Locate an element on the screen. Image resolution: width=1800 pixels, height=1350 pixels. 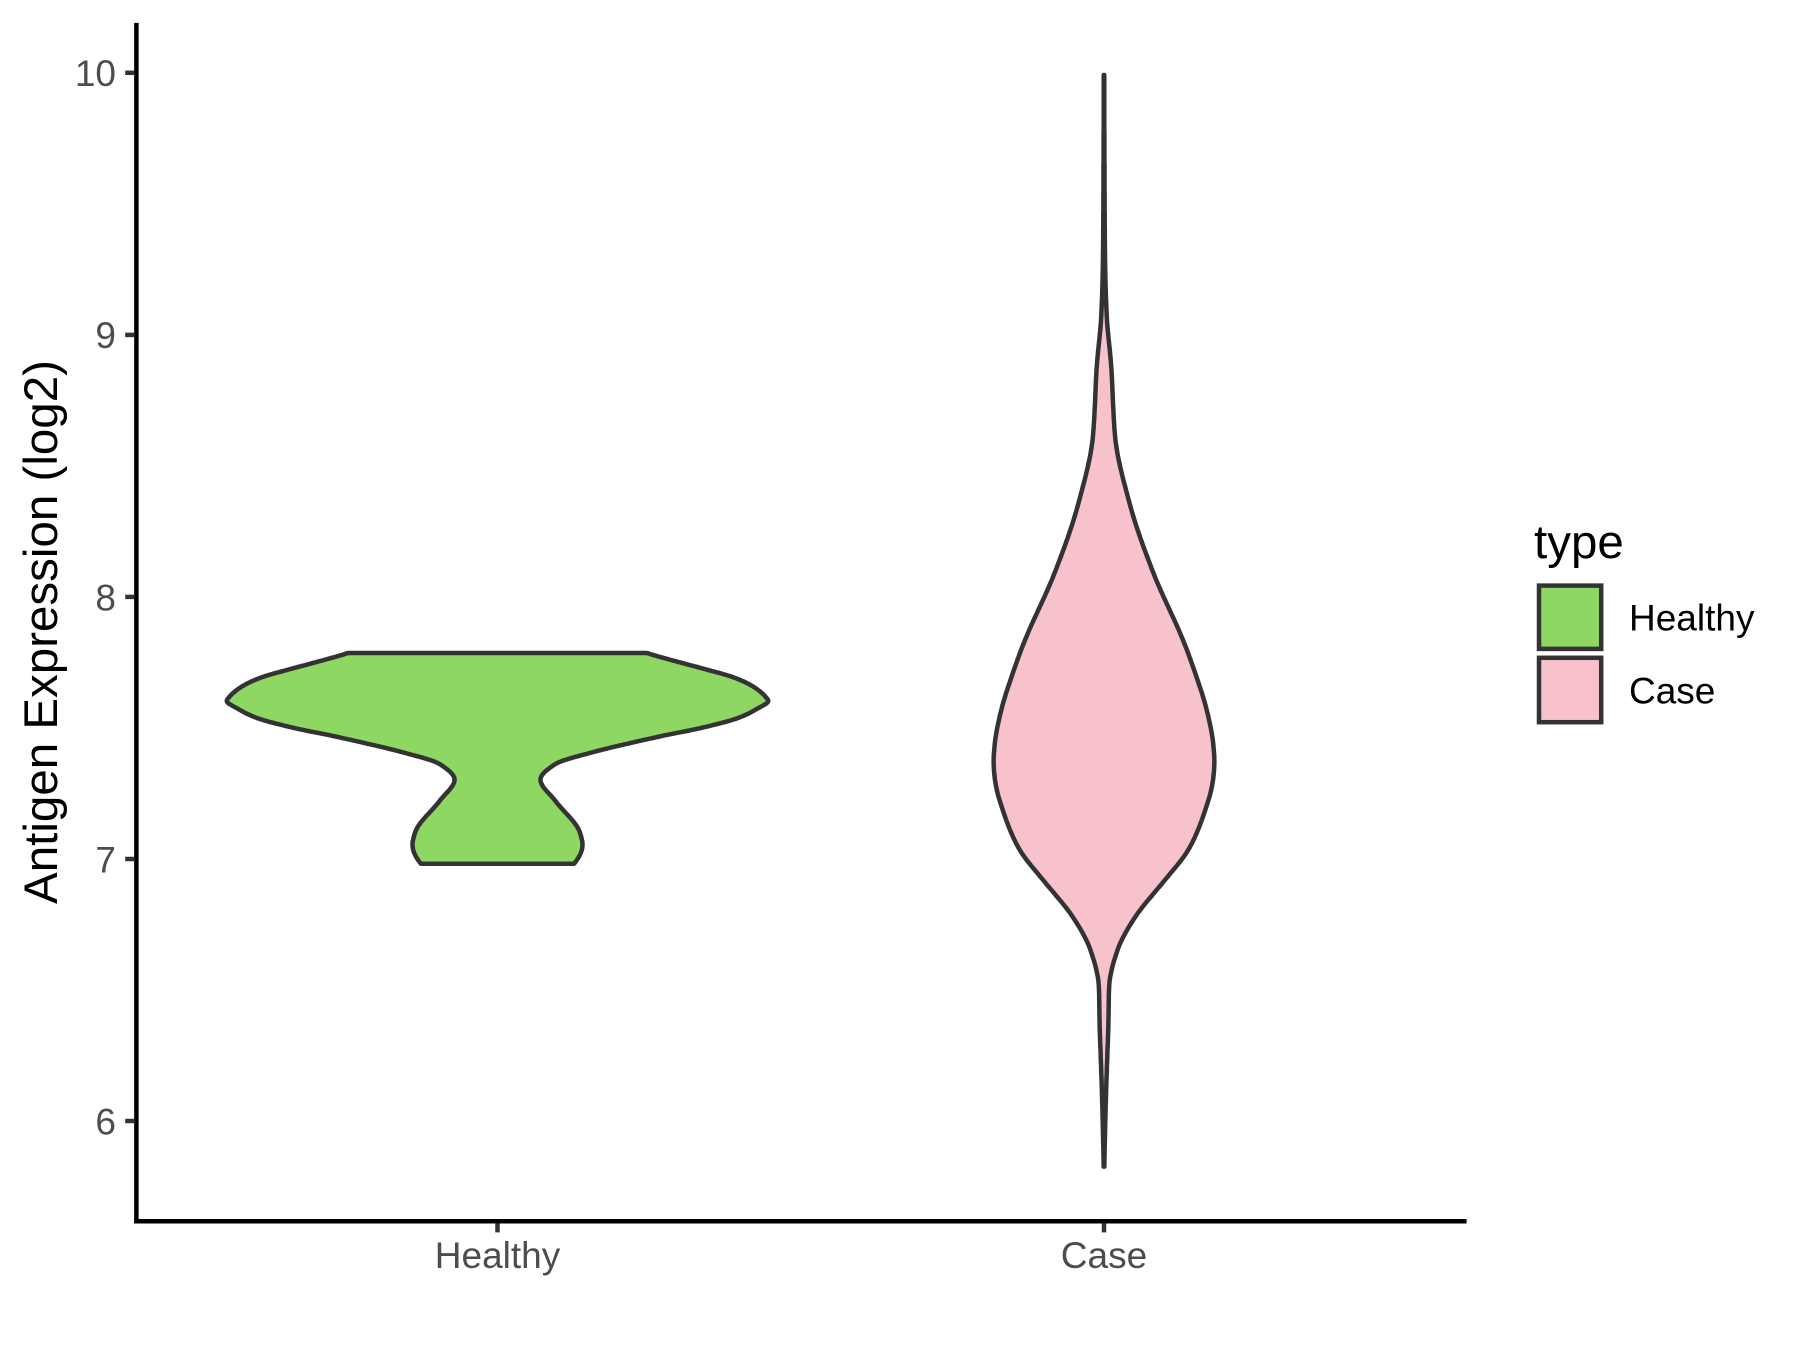
svg-text: 9 is located at coordinates (105, 335).